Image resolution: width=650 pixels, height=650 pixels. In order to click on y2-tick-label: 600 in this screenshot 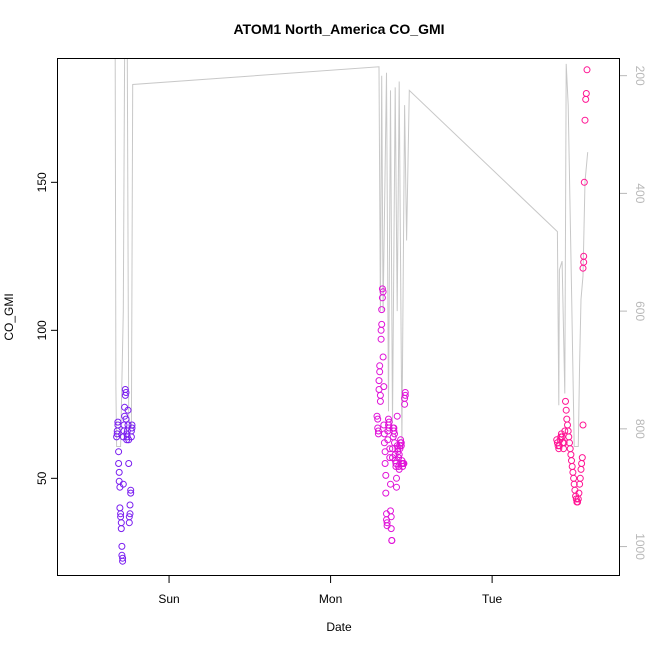, I will do `click(640, 311)`.